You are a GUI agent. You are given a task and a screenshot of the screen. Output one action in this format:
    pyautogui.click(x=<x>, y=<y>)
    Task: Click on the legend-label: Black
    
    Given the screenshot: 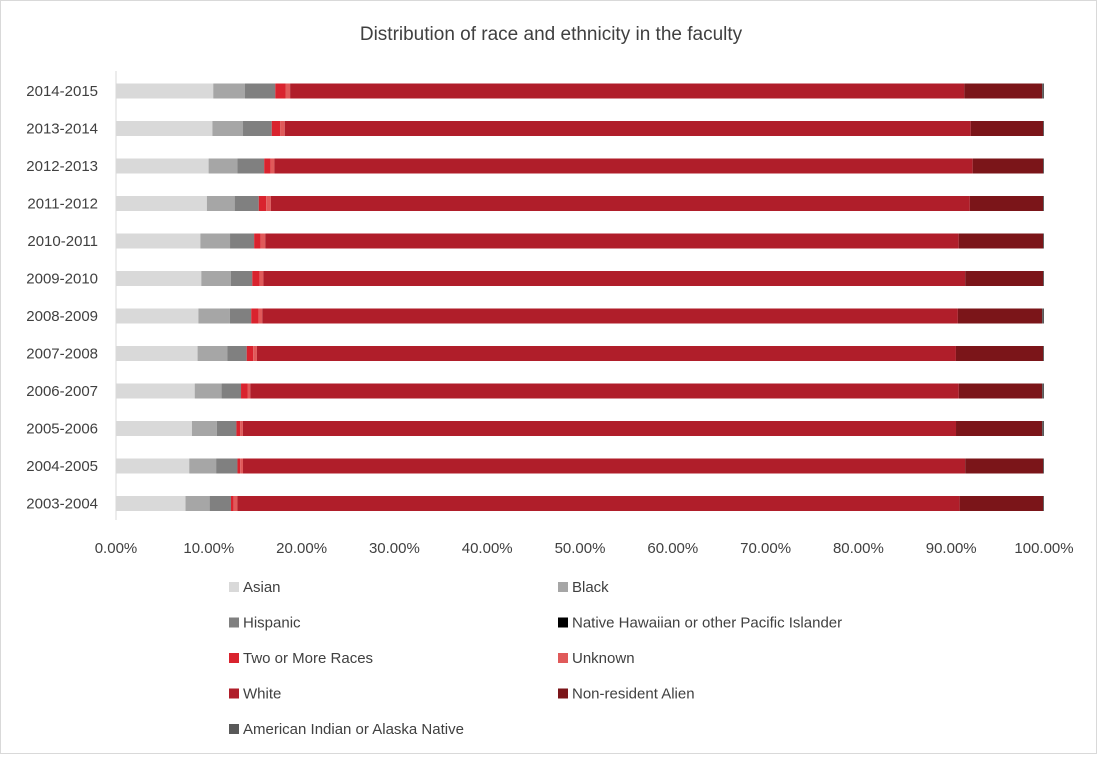 What is the action you would take?
    pyautogui.click(x=590, y=587)
    